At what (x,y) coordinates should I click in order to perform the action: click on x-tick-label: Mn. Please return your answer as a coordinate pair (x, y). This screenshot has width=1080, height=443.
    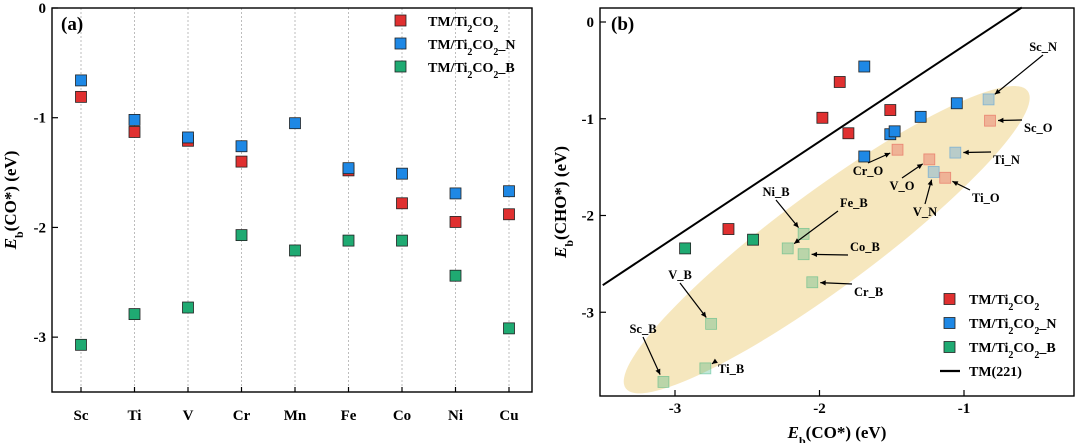
    Looking at the image, I should click on (295, 416).